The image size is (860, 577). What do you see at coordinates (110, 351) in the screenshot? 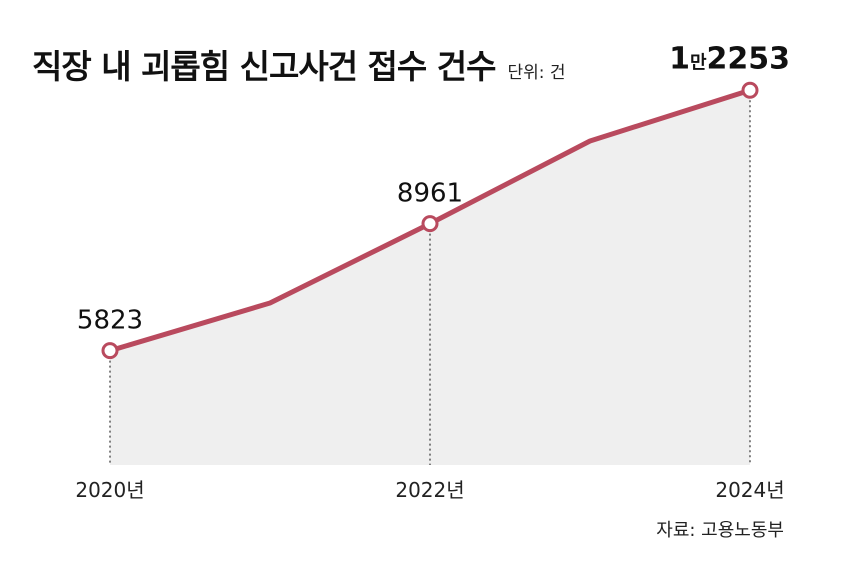
I see `point-marker-2020` at bounding box center [110, 351].